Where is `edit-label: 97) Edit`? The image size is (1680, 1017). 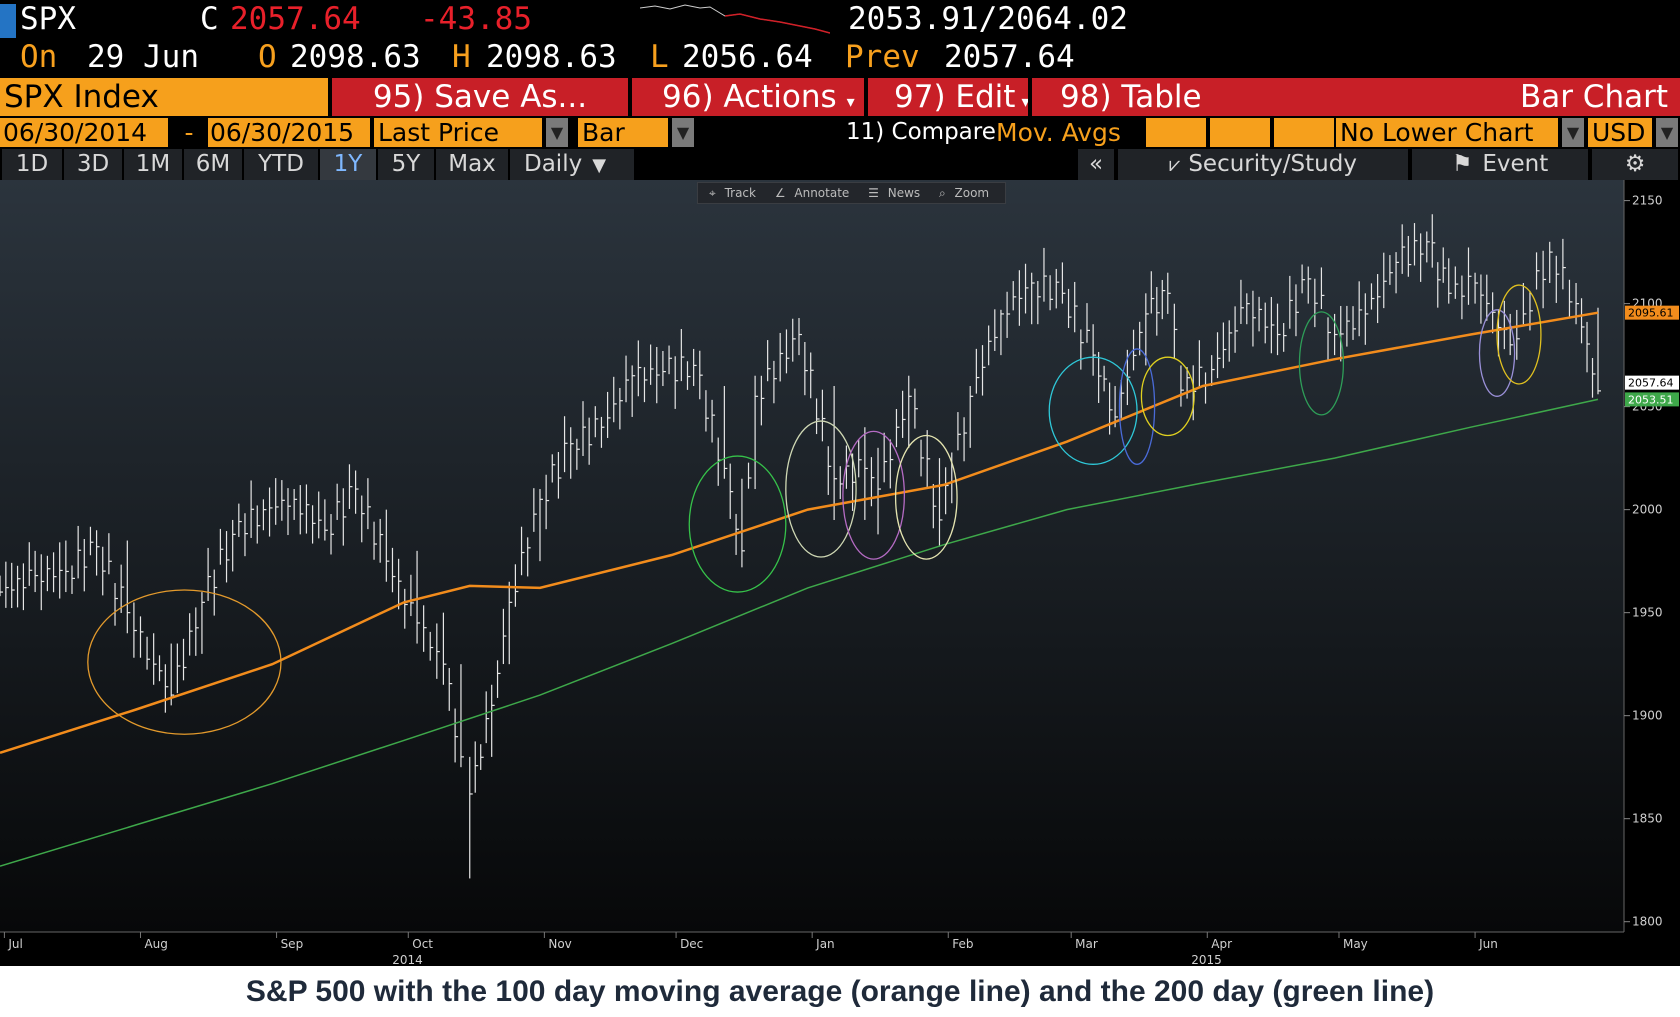 edit-label: 97) Edit is located at coordinates (955, 97).